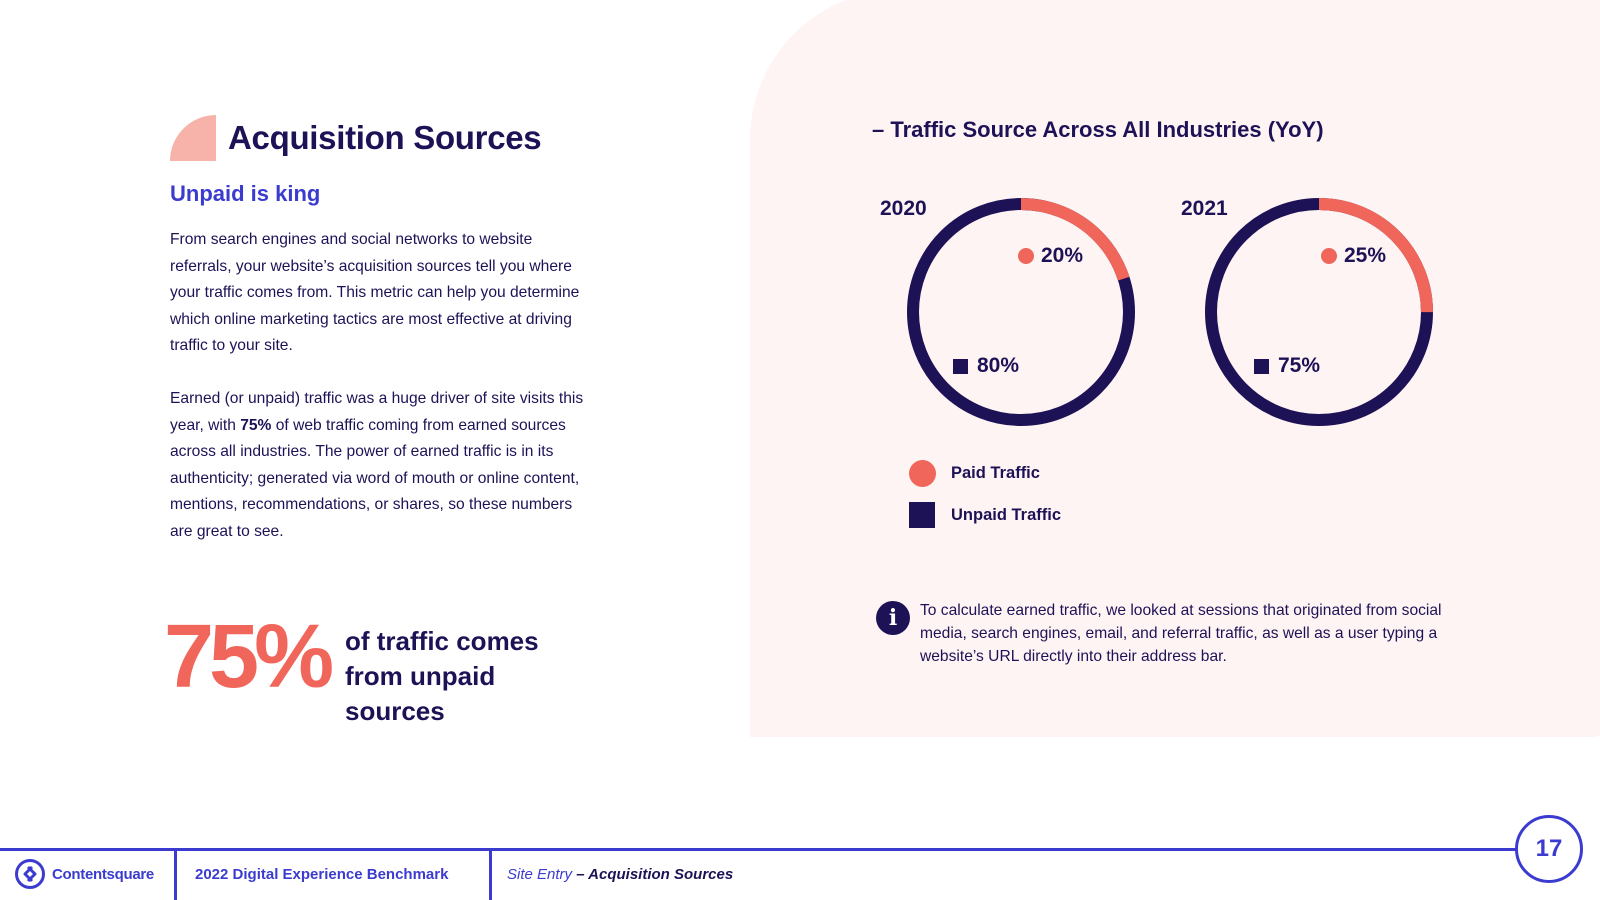 Image resolution: width=1600 pixels, height=900 pixels. I want to click on year-label-2020: 2020, so click(903, 208).